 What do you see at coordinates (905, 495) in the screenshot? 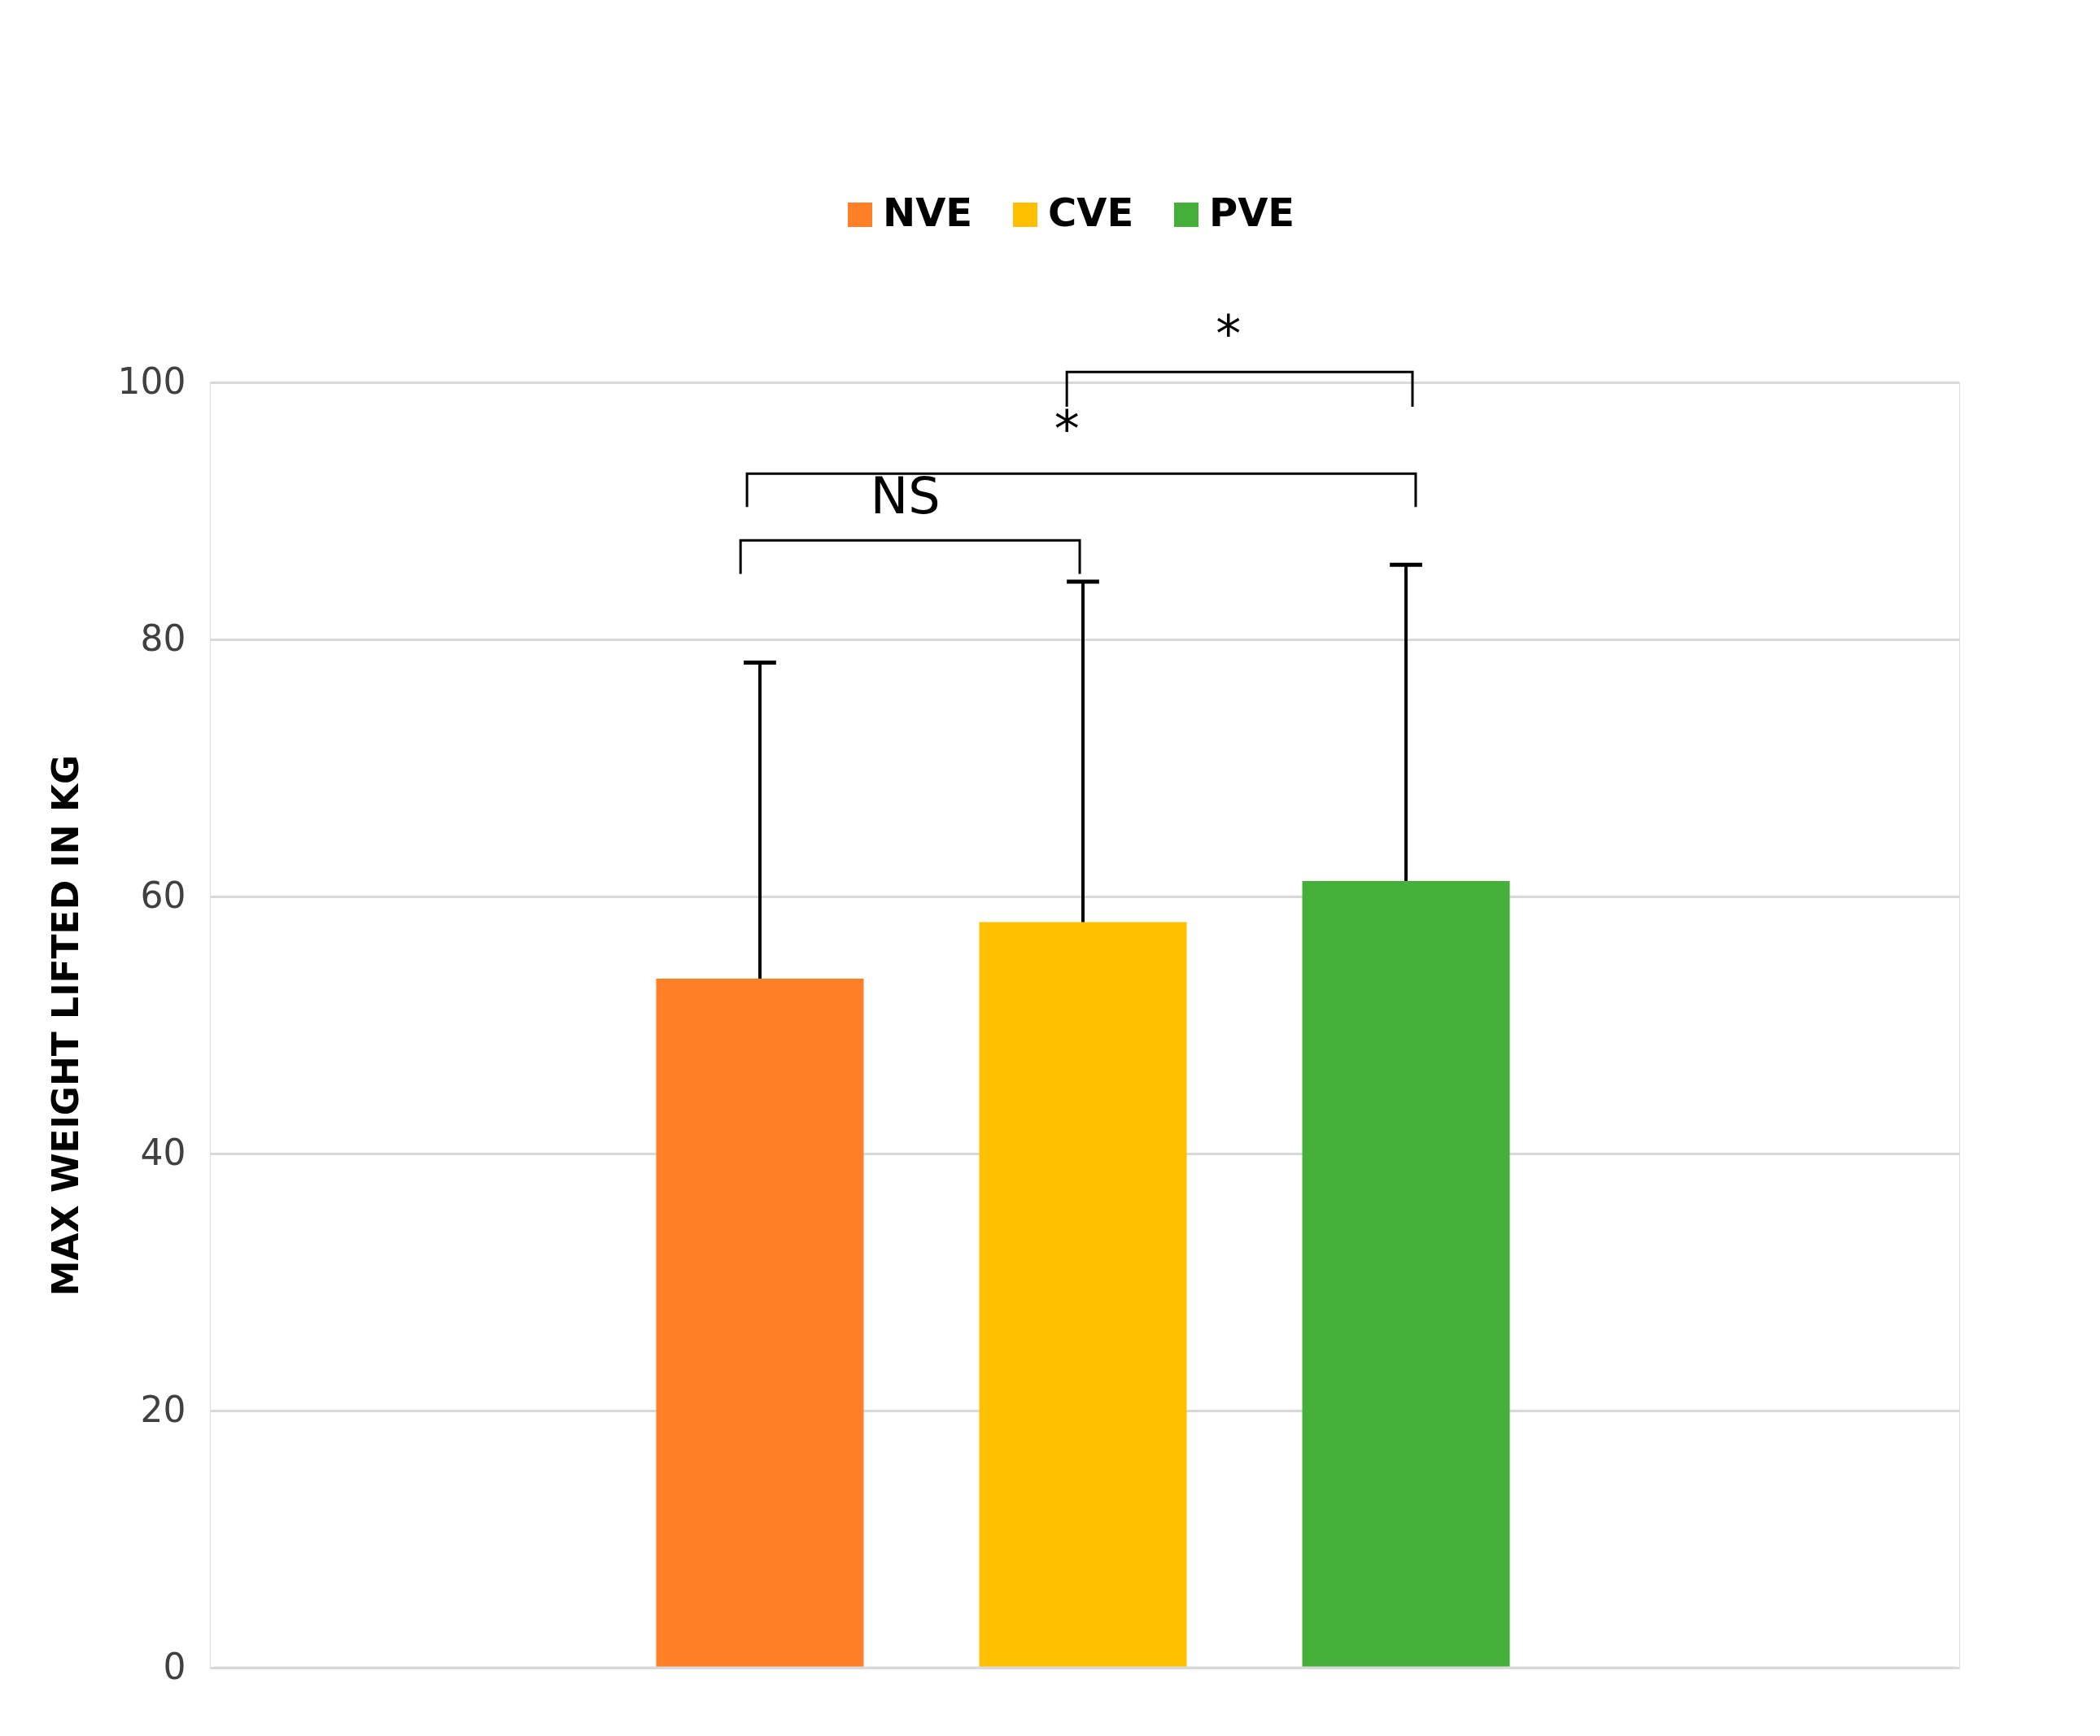
I see `annotation: NS` at bounding box center [905, 495].